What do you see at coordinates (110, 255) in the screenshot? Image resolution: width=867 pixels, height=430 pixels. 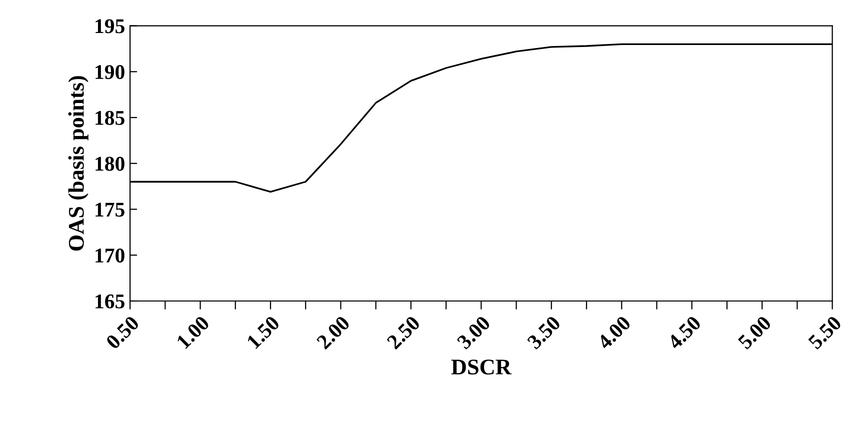 I see `y-tick-label: 170` at bounding box center [110, 255].